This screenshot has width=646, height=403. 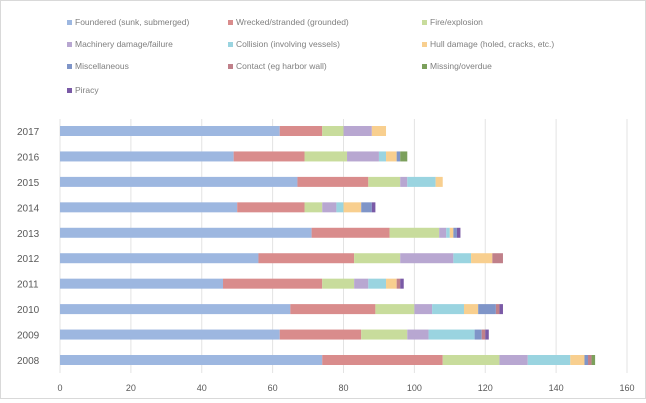 What do you see at coordinates (343, 388) in the screenshot?
I see `x-tick-label-80: 80` at bounding box center [343, 388].